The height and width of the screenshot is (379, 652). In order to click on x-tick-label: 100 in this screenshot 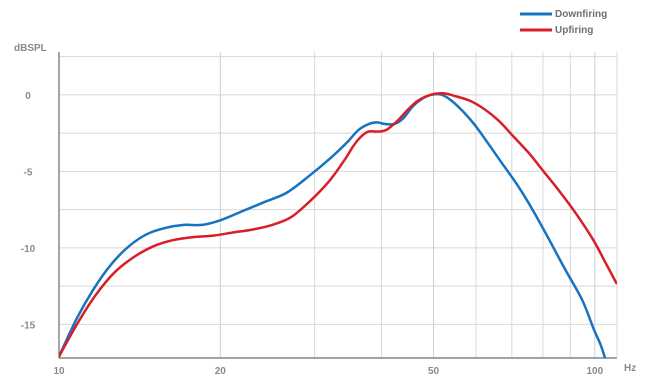, I will do `click(594, 371)`.